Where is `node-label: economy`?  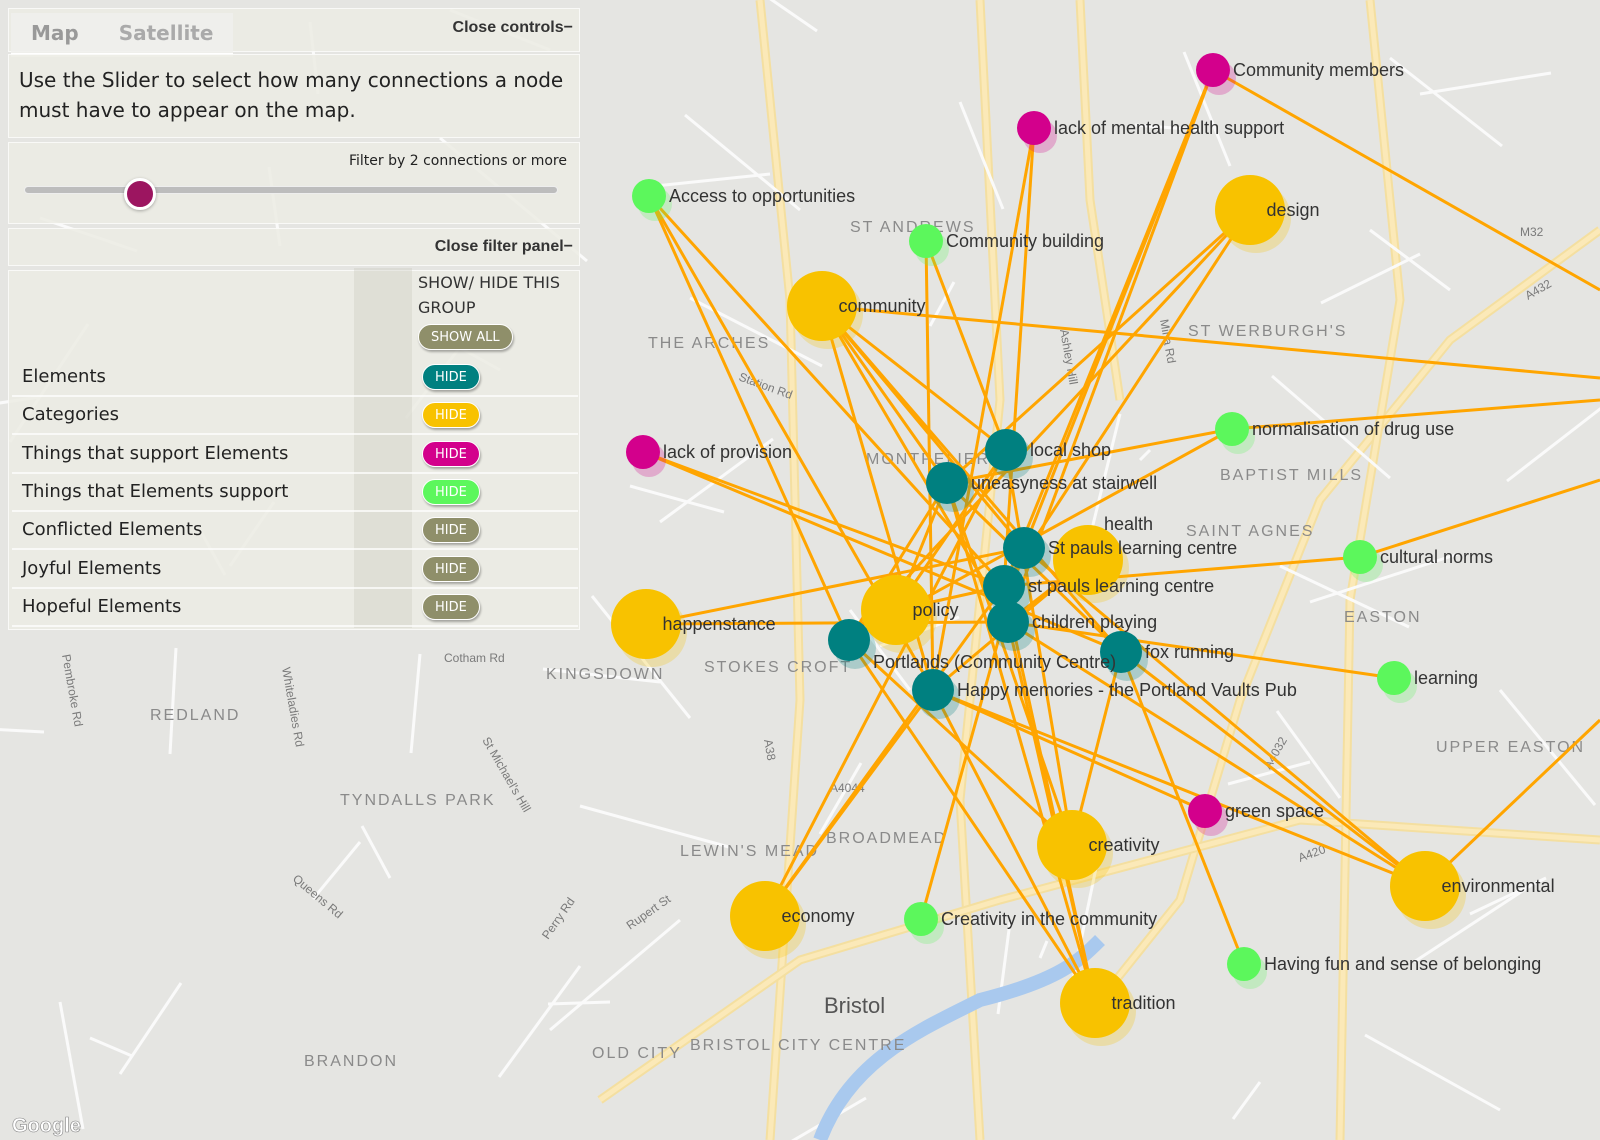 node-label: economy is located at coordinates (818, 916).